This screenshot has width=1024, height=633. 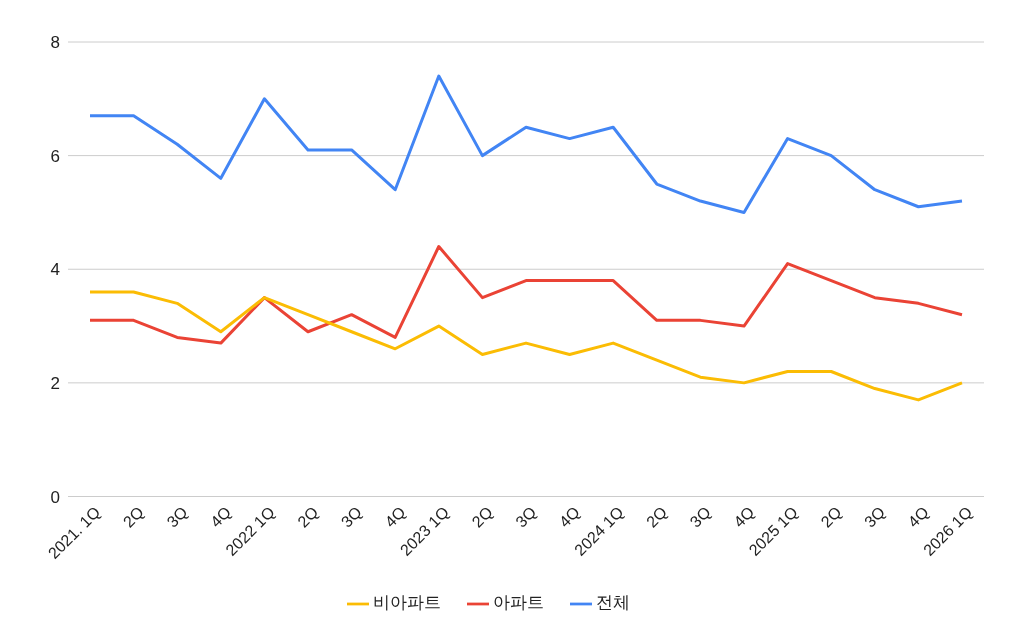 I want to click on legend-label: 비아파트, so click(x=406, y=603).